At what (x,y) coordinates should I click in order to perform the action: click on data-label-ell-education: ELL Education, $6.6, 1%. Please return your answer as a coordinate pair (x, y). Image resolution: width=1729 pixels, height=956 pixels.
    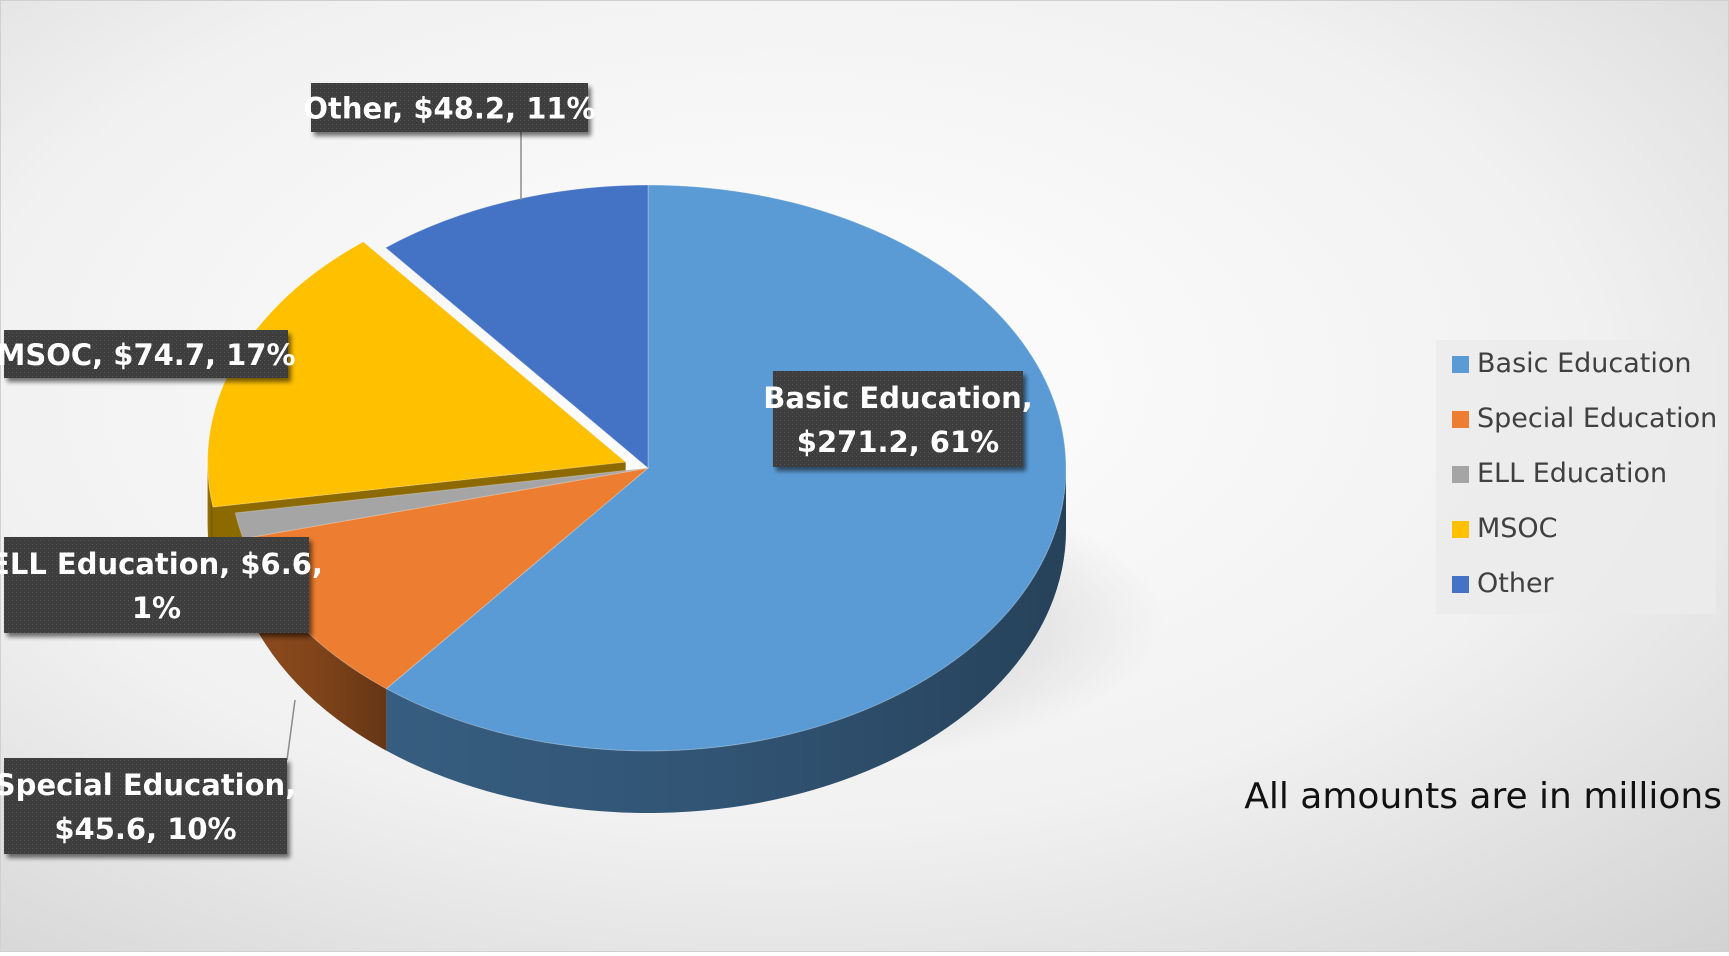
    Looking at the image, I should click on (161, 585).